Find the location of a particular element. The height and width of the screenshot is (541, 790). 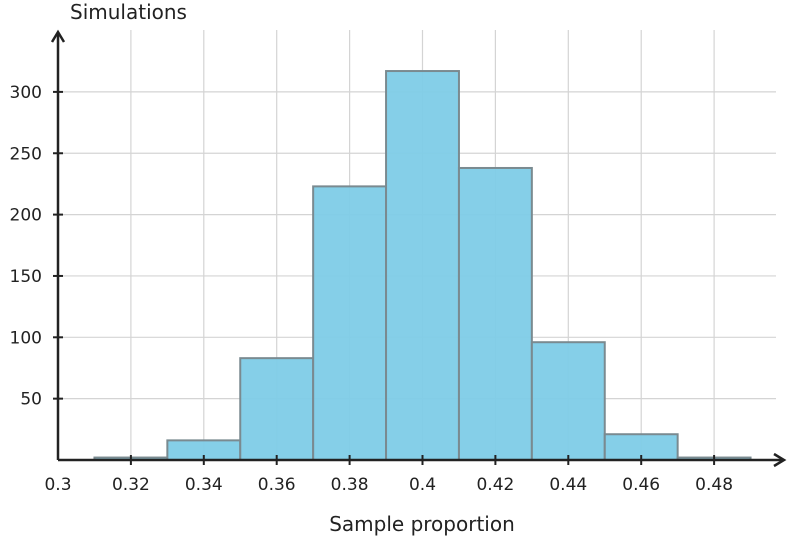

x-tick-label: 0.48 is located at coordinates (714, 485).